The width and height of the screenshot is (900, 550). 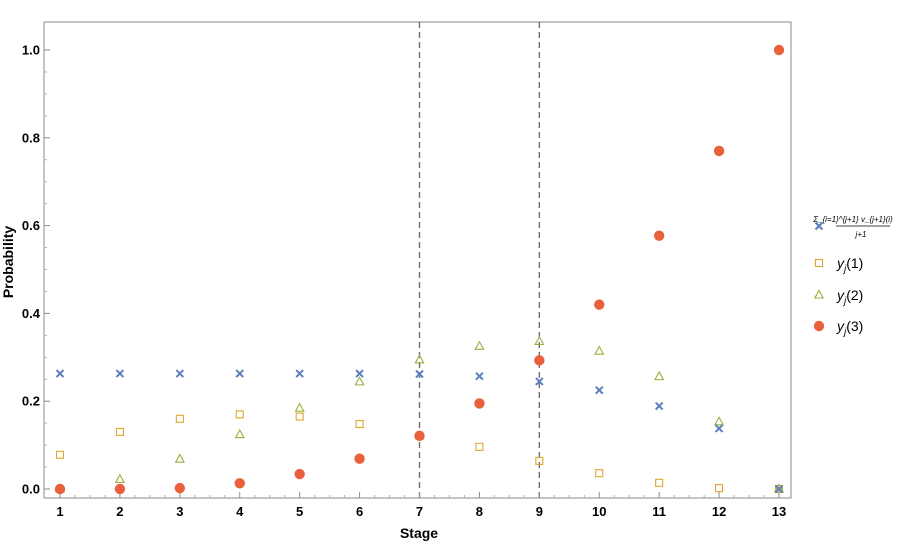 What do you see at coordinates (779, 511) in the screenshot?
I see `x-tick-label: 13` at bounding box center [779, 511].